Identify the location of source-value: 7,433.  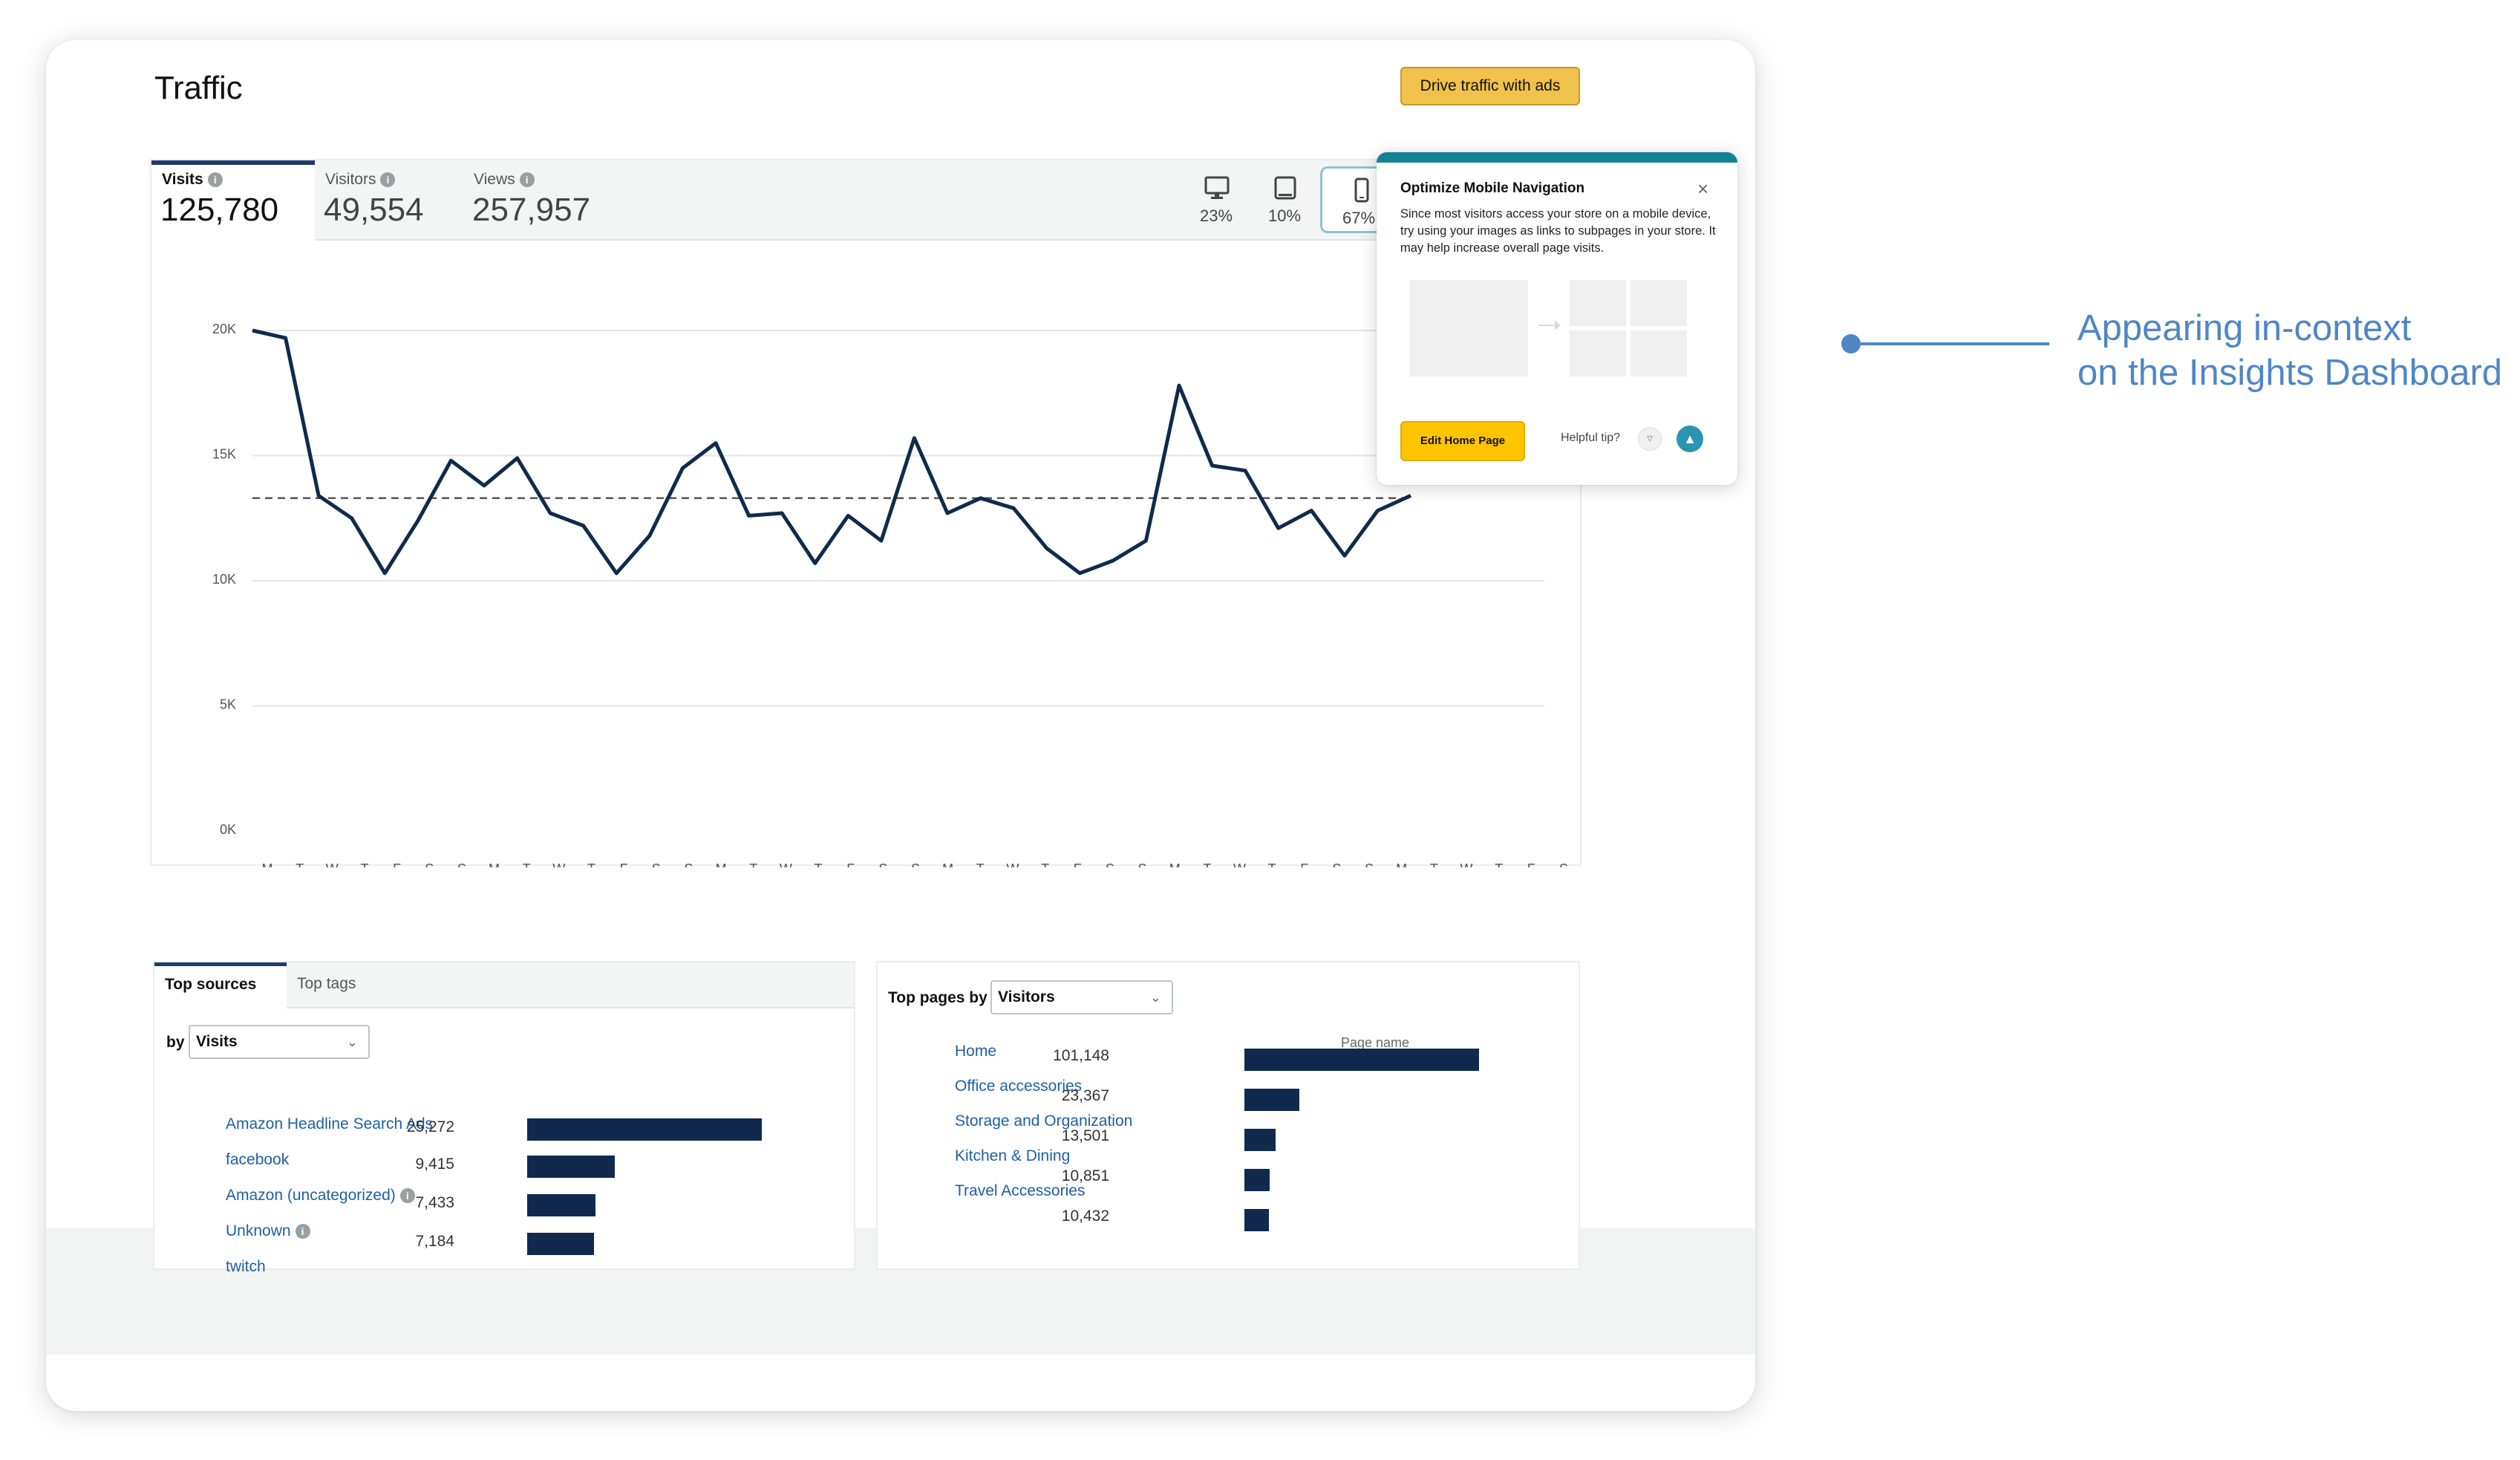
(434, 1202).